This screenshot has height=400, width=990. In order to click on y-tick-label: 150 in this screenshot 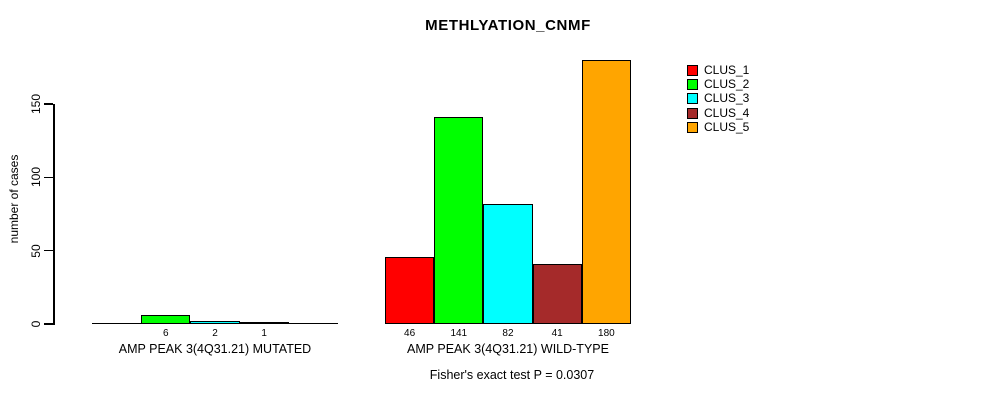, I will do `click(36, 103)`.